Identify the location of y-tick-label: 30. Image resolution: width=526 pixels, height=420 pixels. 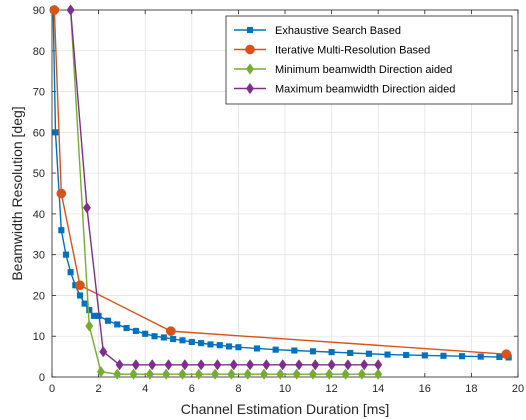
(39, 256).